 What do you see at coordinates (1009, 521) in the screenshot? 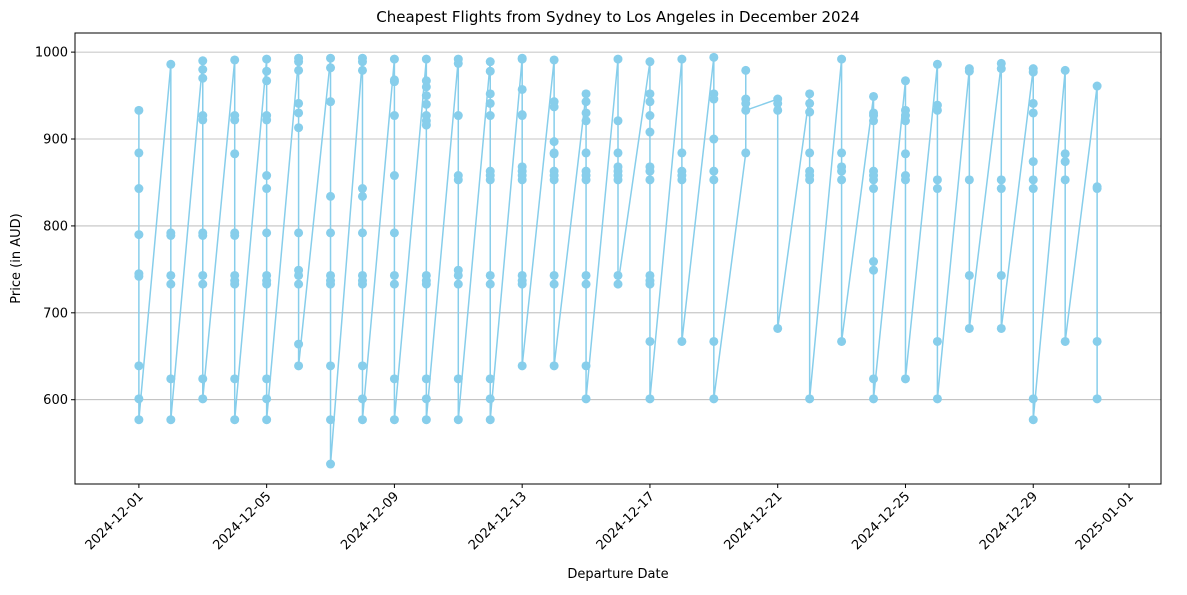
I see `x-tick-label: 2024-12-29` at bounding box center [1009, 521].